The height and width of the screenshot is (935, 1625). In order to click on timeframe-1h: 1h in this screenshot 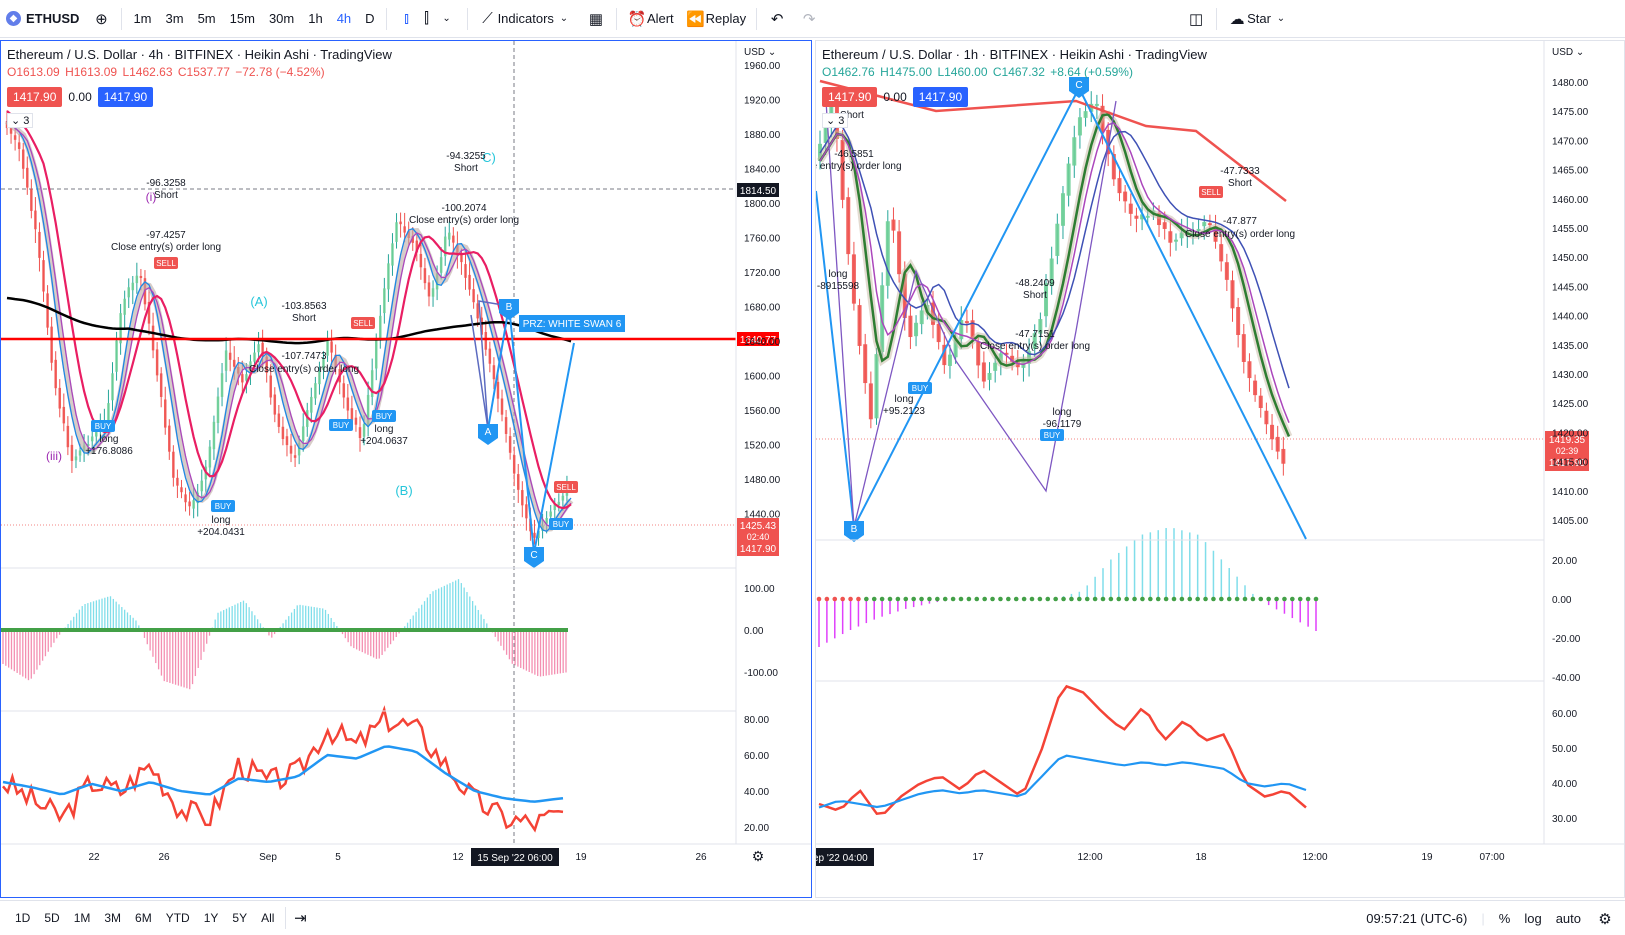, I will do `click(315, 18)`.